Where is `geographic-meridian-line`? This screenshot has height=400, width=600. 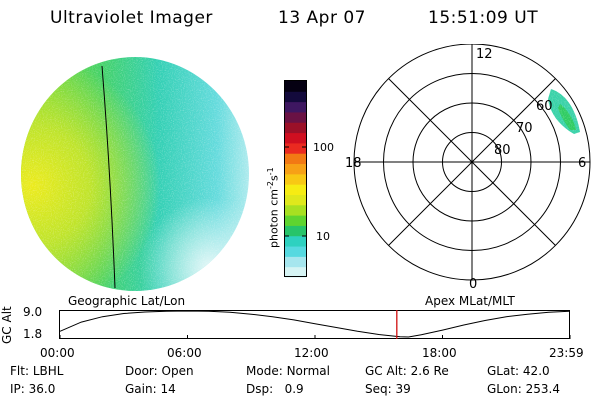 geographic-meridian-line is located at coordinates (108, 177).